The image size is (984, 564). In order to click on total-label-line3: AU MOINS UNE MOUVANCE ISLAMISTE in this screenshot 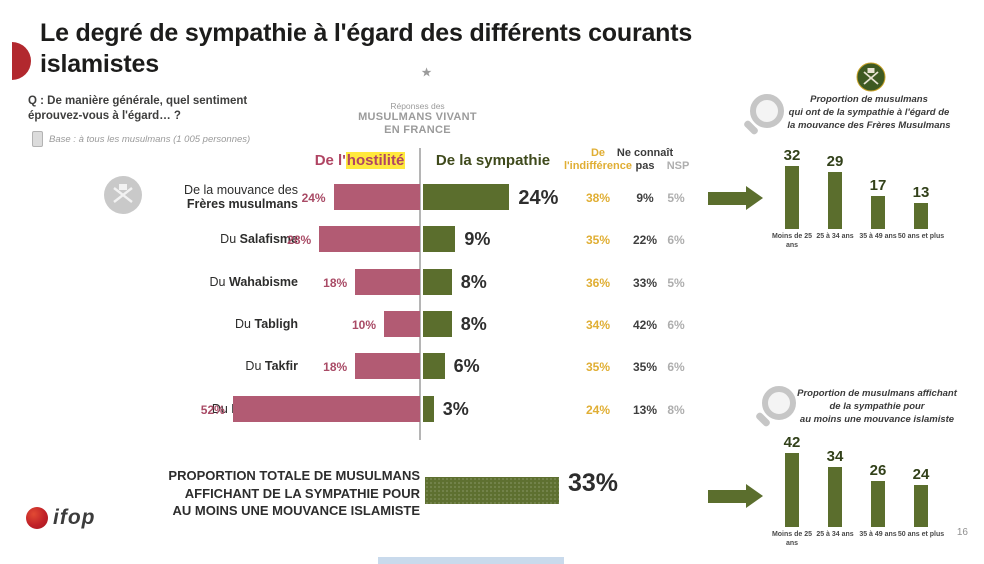, I will do `click(296, 510)`.